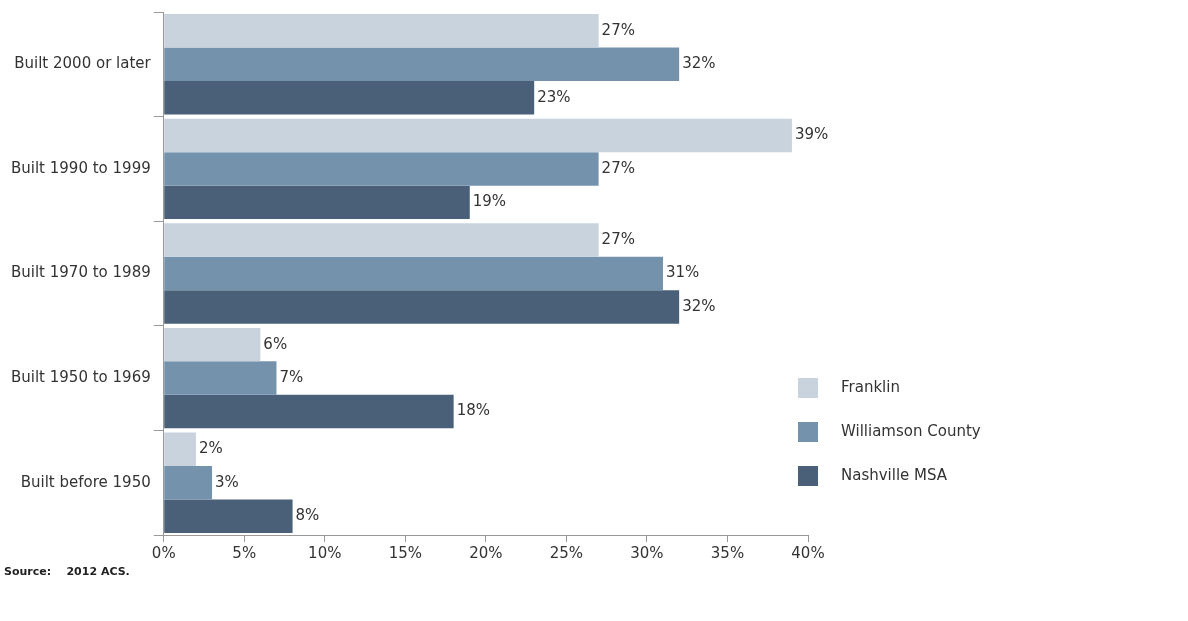 This screenshot has width=1188, height=621. Describe the element at coordinates (307, 515) in the screenshot. I see `data-label: 8%` at that location.